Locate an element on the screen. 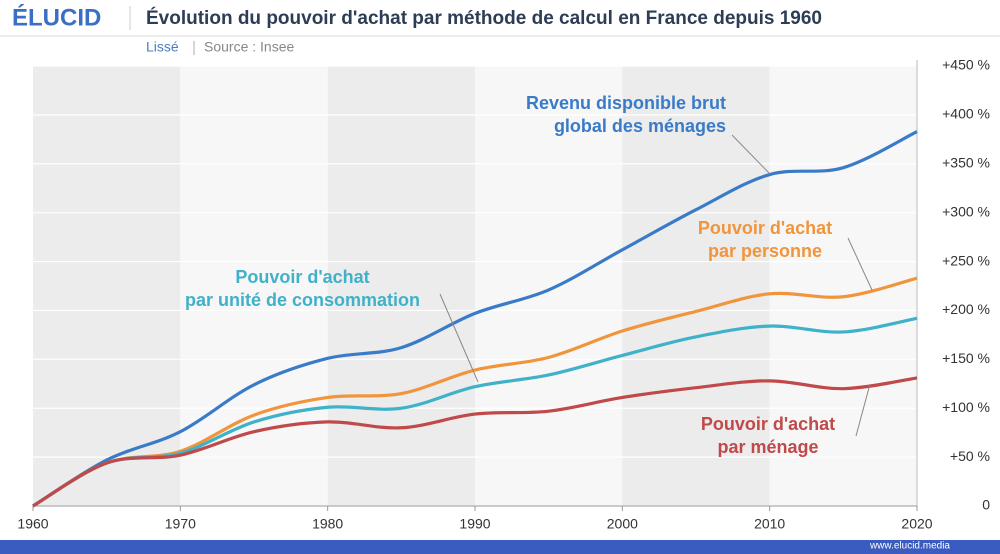 This screenshot has width=1000, height=554. x-tick-label: 1990 is located at coordinates (474, 524).